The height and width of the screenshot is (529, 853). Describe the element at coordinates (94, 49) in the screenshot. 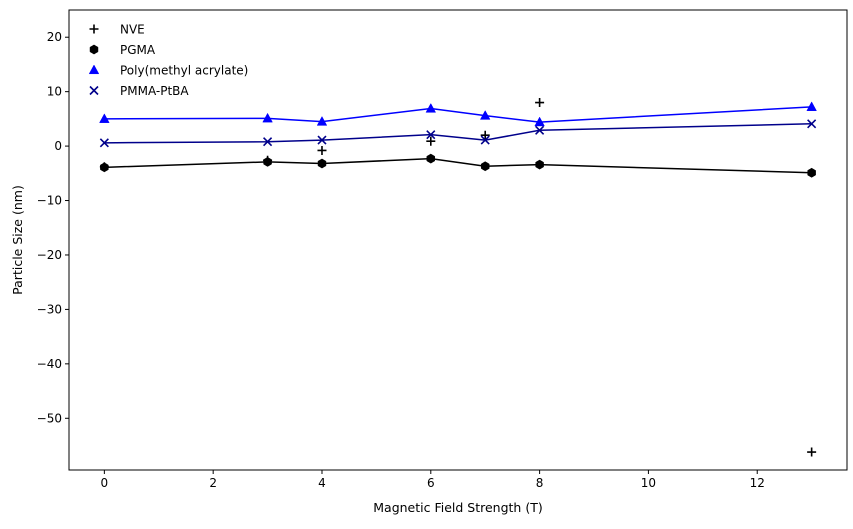

I see `legend-marker-pgma` at that location.